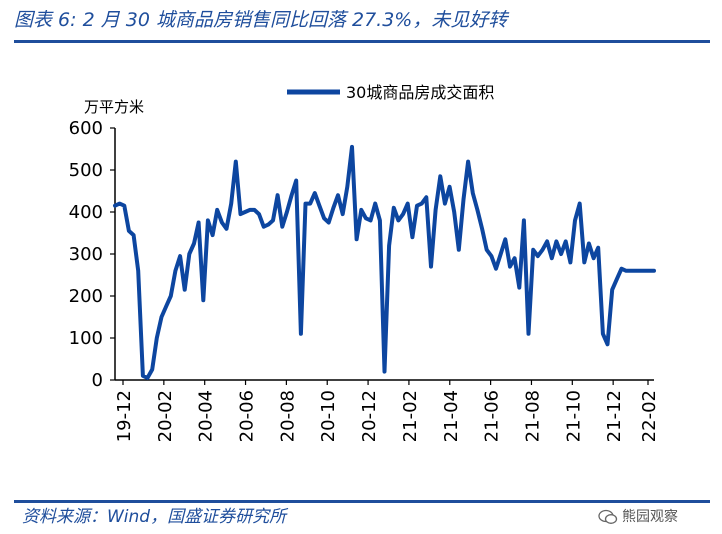 This screenshot has width=722, height=534. Describe the element at coordinates (362, 41) in the screenshot. I see `title-divider` at that location.